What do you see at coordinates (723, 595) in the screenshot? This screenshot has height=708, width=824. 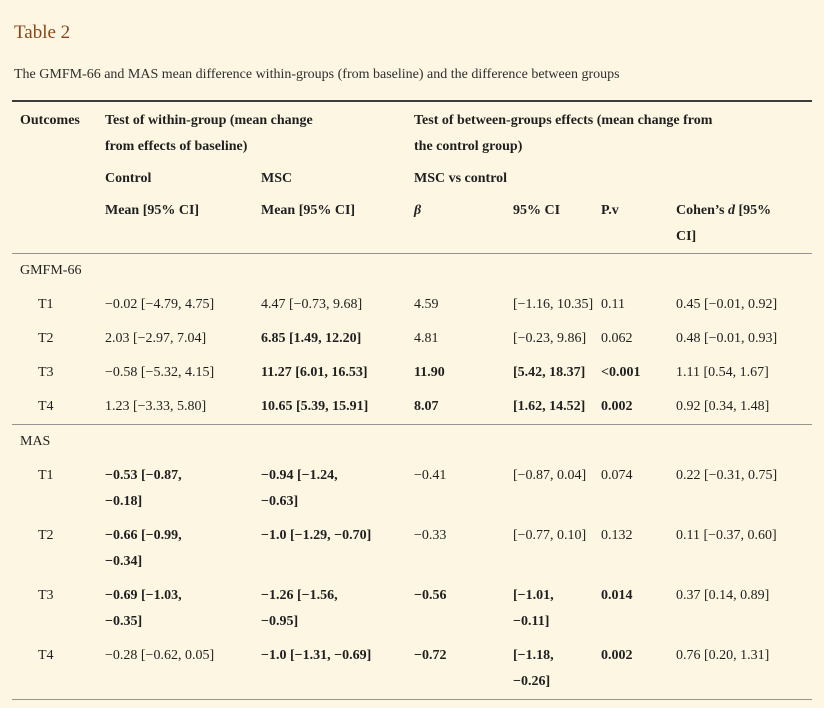 I see `cell-cohens-d: 0.37 [0.14, 0.89]` at bounding box center [723, 595].